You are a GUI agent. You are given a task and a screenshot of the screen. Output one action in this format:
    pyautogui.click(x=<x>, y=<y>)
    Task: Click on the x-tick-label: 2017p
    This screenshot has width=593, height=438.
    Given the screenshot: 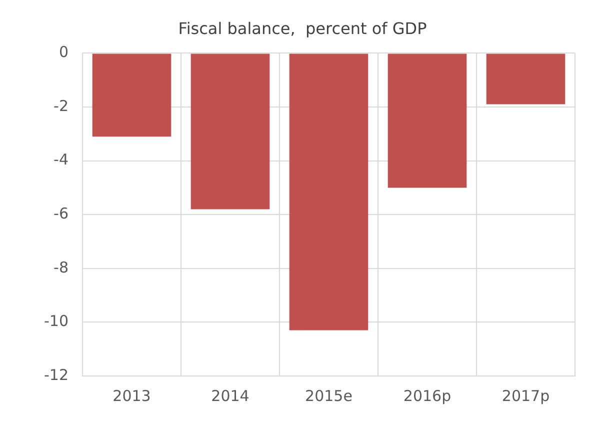 What is the action you would take?
    pyautogui.click(x=526, y=395)
    